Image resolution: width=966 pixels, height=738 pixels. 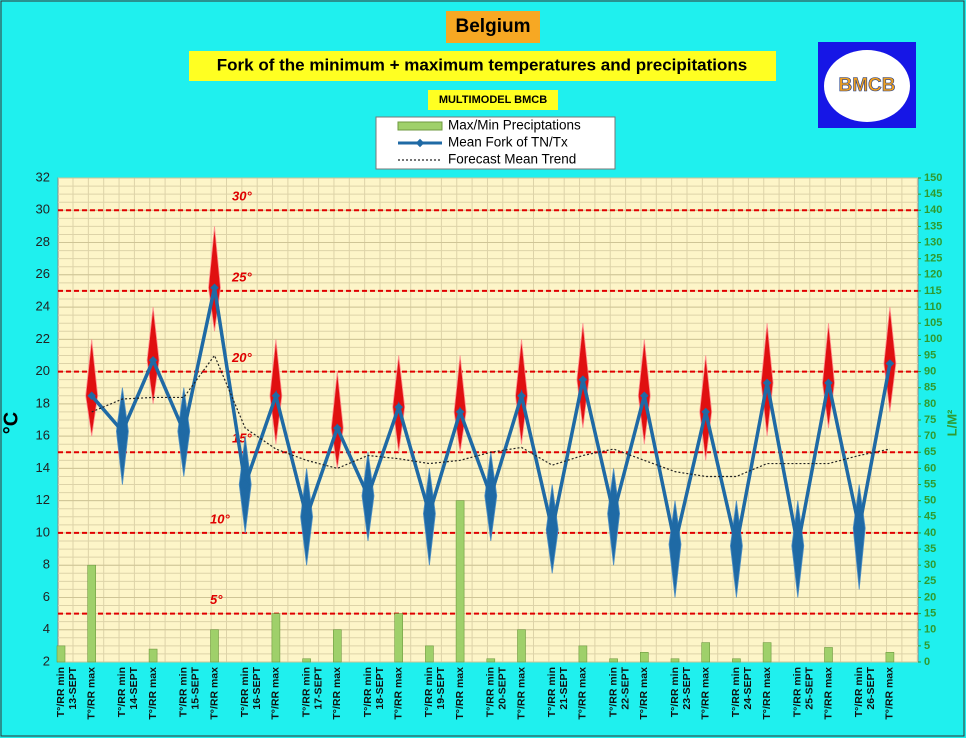 What do you see at coordinates (196, 687) in the screenshot?
I see `date-label: 15-SEPT` at bounding box center [196, 687].